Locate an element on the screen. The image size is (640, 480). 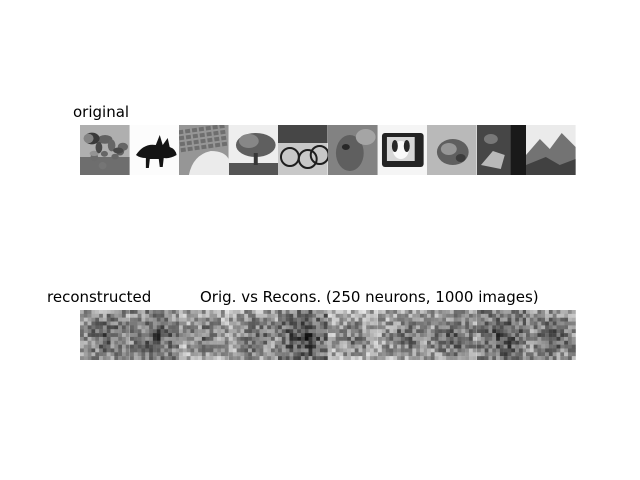
reconstructed-images-row is located at coordinates (328, 335).